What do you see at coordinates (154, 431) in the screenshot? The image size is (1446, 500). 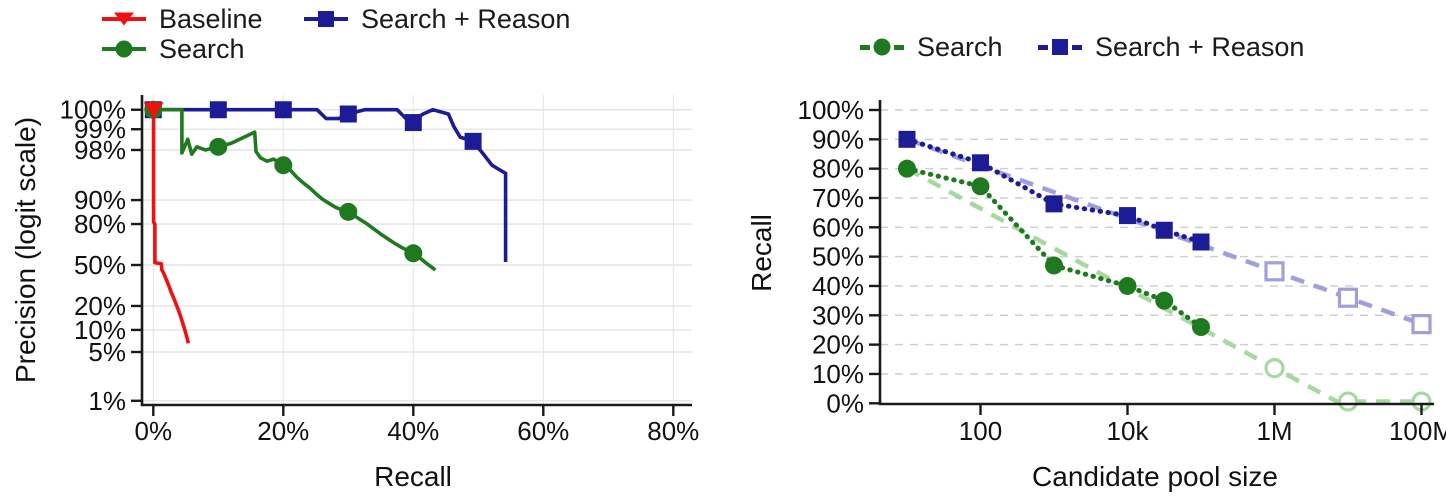 I see `x-tick-label: 0%` at bounding box center [154, 431].